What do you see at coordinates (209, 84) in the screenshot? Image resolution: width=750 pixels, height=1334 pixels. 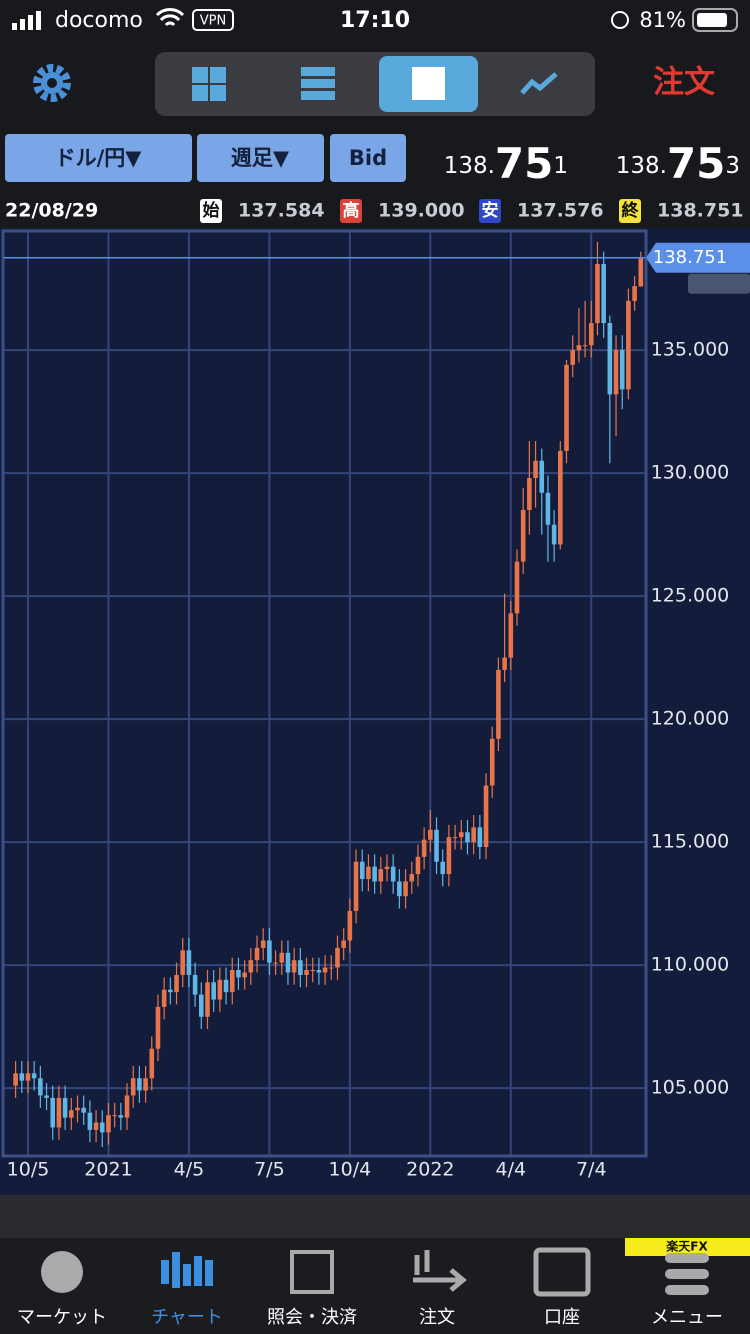 I see `grid-view-button` at bounding box center [209, 84].